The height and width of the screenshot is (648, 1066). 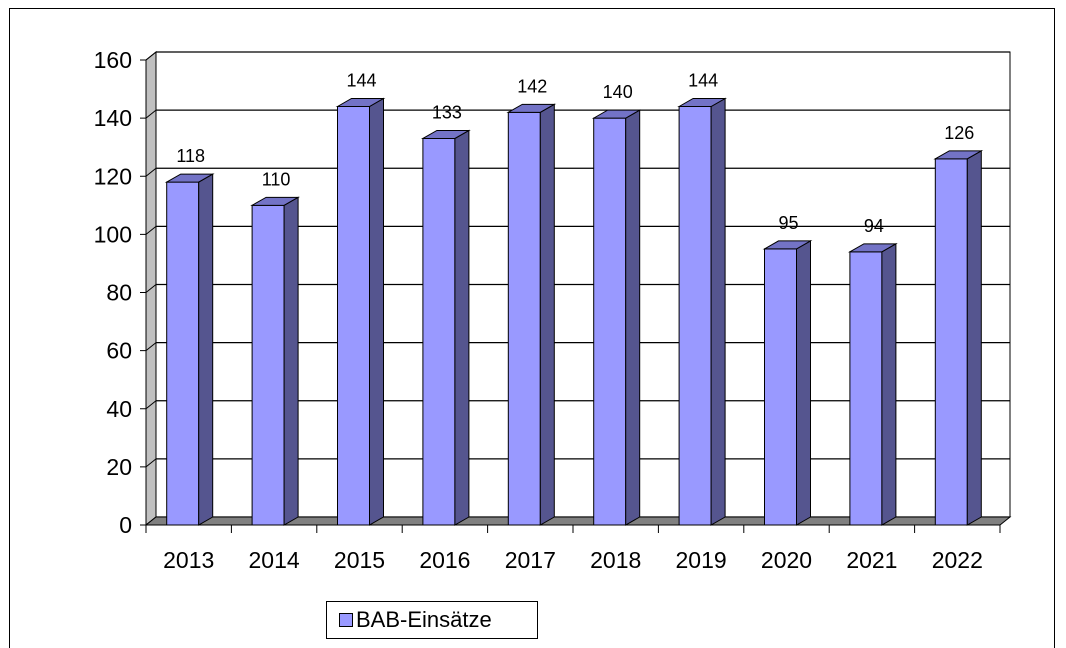 I want to click on x-tick-label: 2016, so click(x=444, y=560).